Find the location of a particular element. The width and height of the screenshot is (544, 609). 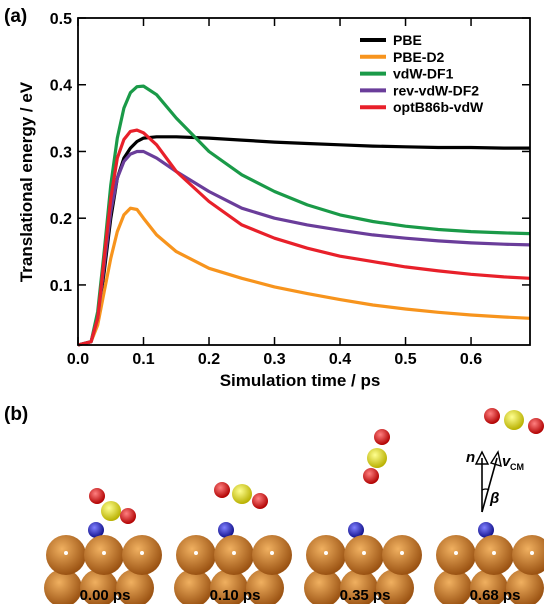

x-tick-label: 0.0 is located at coordinates (78, 359).